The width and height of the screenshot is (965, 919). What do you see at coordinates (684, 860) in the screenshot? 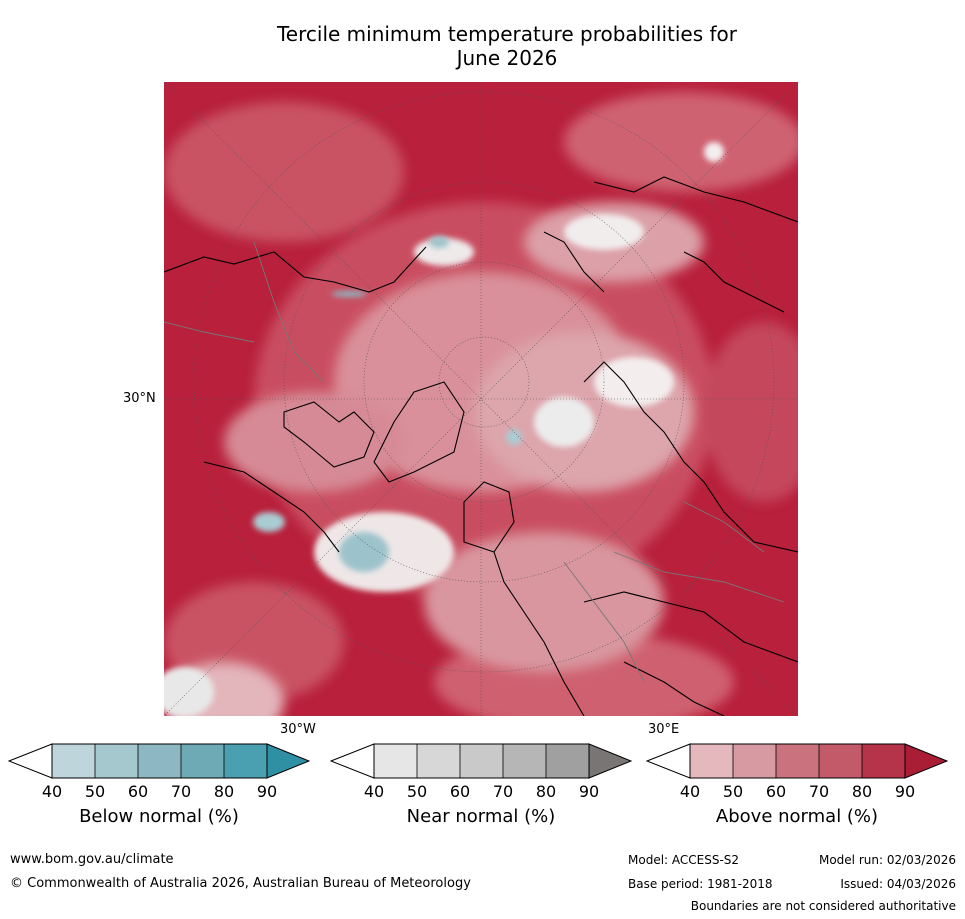
I see `model-name: Model: ACCESS-S2` at bounding box center [684, 860].